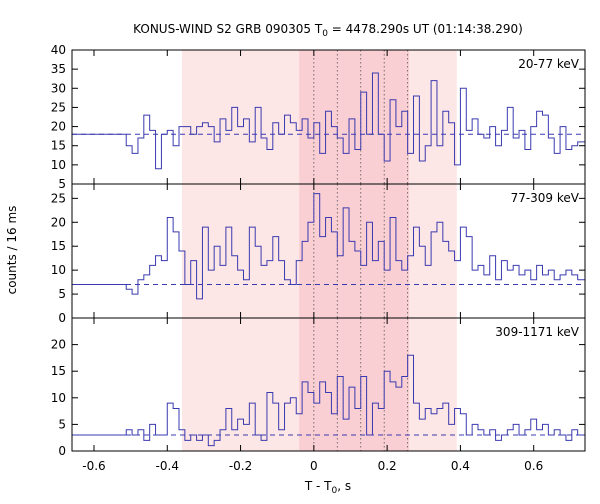 The image size is (600, 504). What do you see at coordinates (533, 466) in the screenshot?
I see `x-tick-label: 0.6` at bounding box center [533, 466].